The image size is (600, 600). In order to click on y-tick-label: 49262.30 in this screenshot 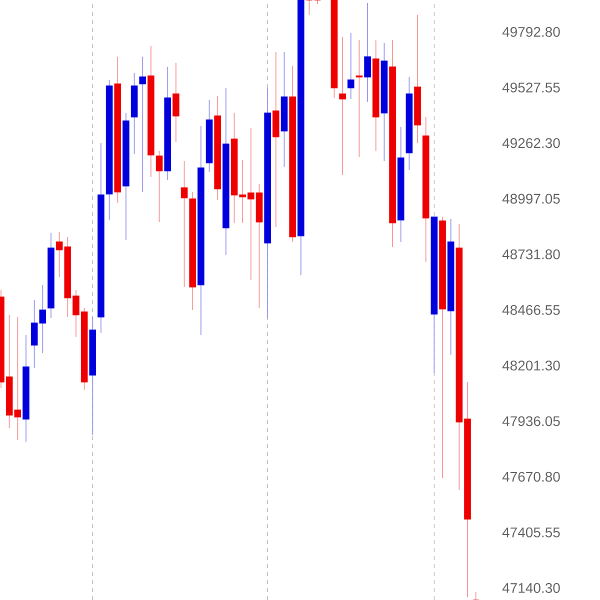, I will do `click(531, 143)`.